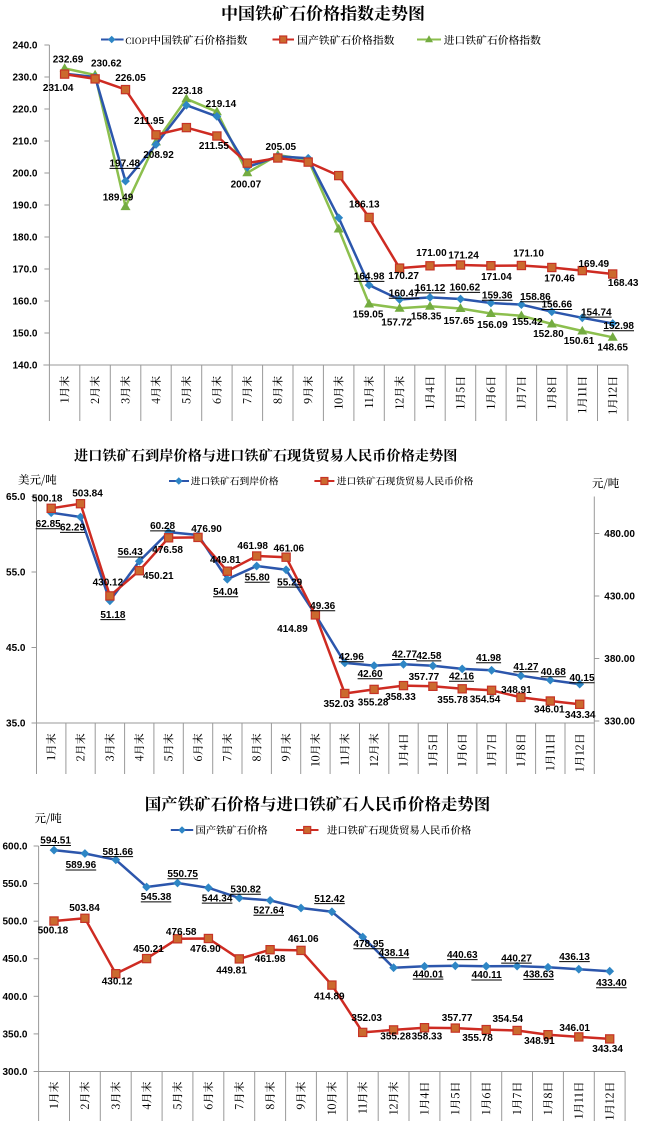 Image resolution: width=646 pixels, height=1133 pixels. What do you see at coordinates (428, 656) in the screenshot?
I see `svg-text: 42.58` at bounding box center [428, 656].